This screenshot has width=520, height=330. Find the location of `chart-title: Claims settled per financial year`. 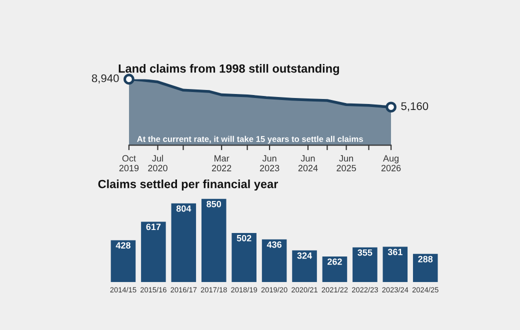

chart-title: Claims settled per financial year is located at coordinates (188, 185).